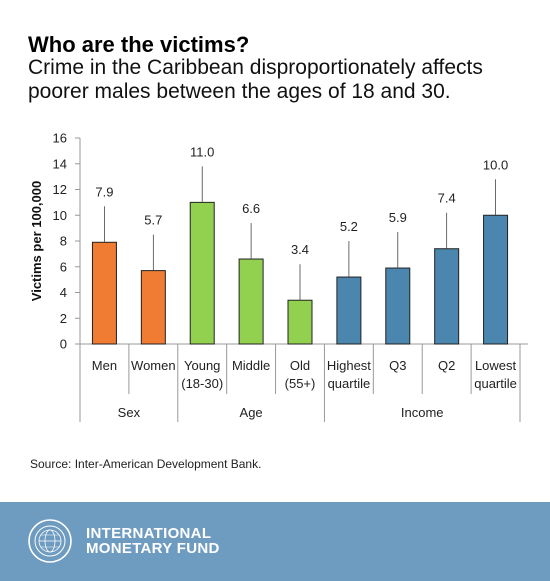 The width and height of the screenshot is (550, 581). I want to click on chart-title: Who are the victims?, so click(139, 44).